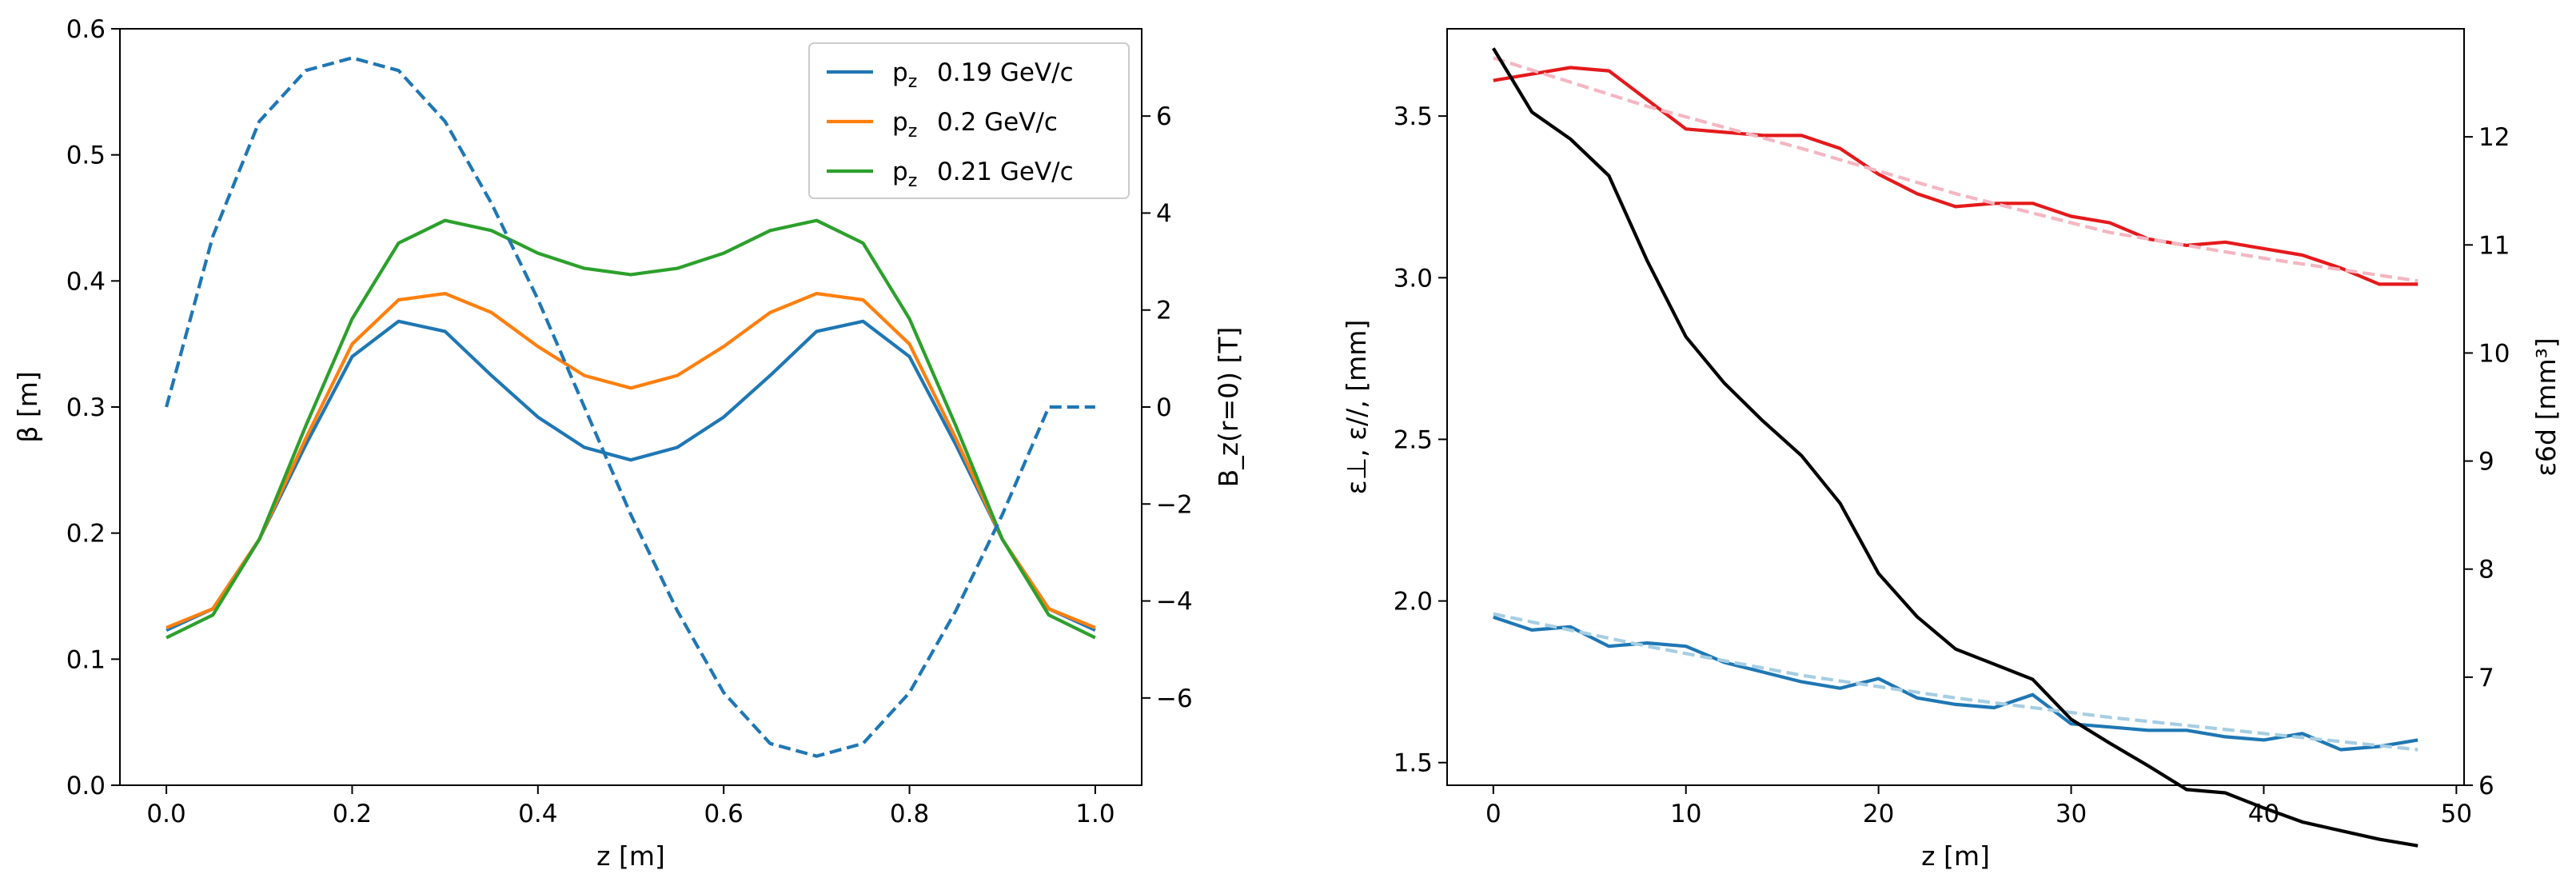 The width and height of the screenshot is (2576, 886). What do you see at coordinates (2486, 462) in the screenshot?
I see `y2-tick-label: 9` at bounding box center [2486, 462].